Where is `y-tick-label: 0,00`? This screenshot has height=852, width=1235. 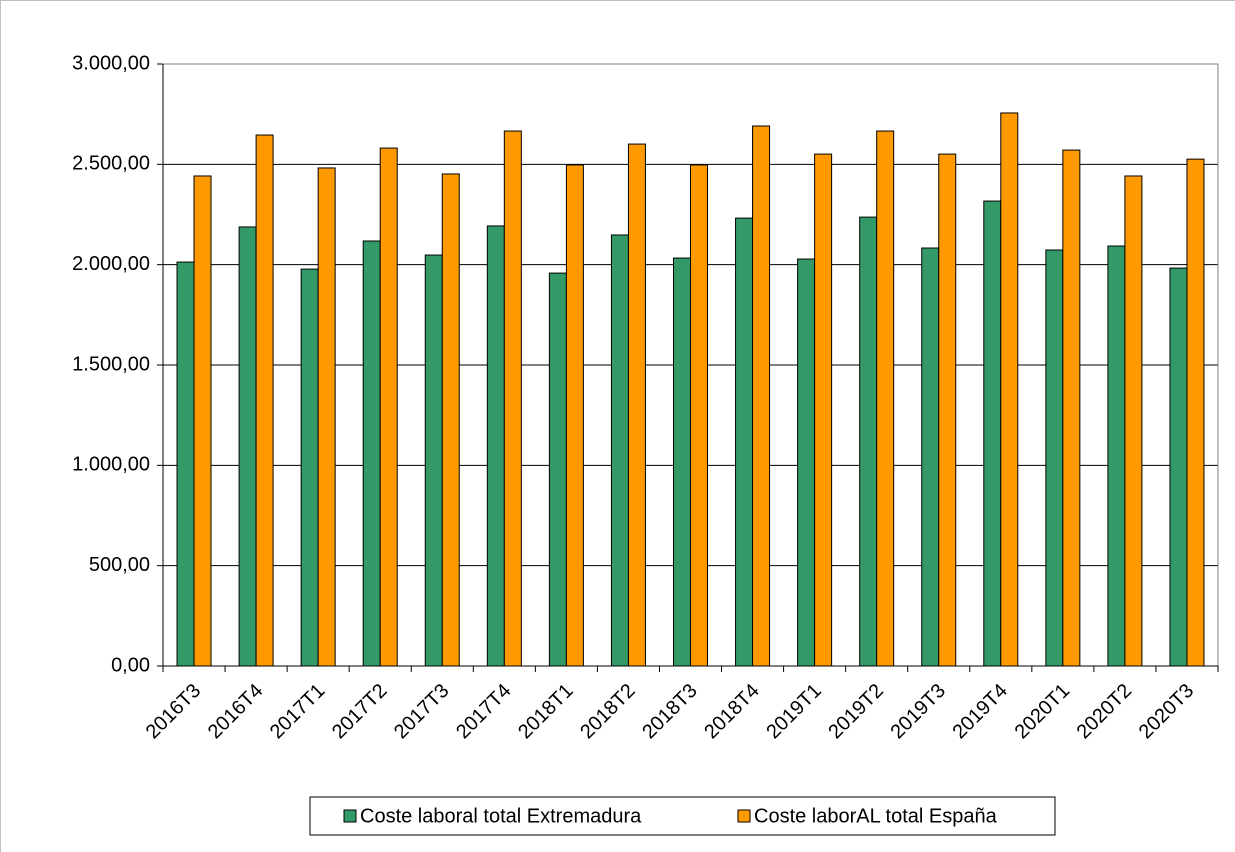
y-tick-label: 0,00 is located at coordinates (130, 665).